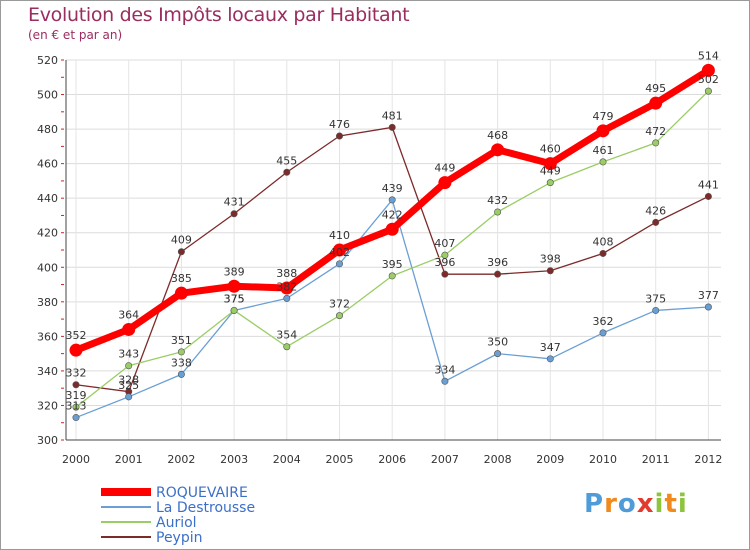 The width and height of the screenshot is (750, 550). I want to click on proxiti-logo: Proxiti, so click(636, 504).